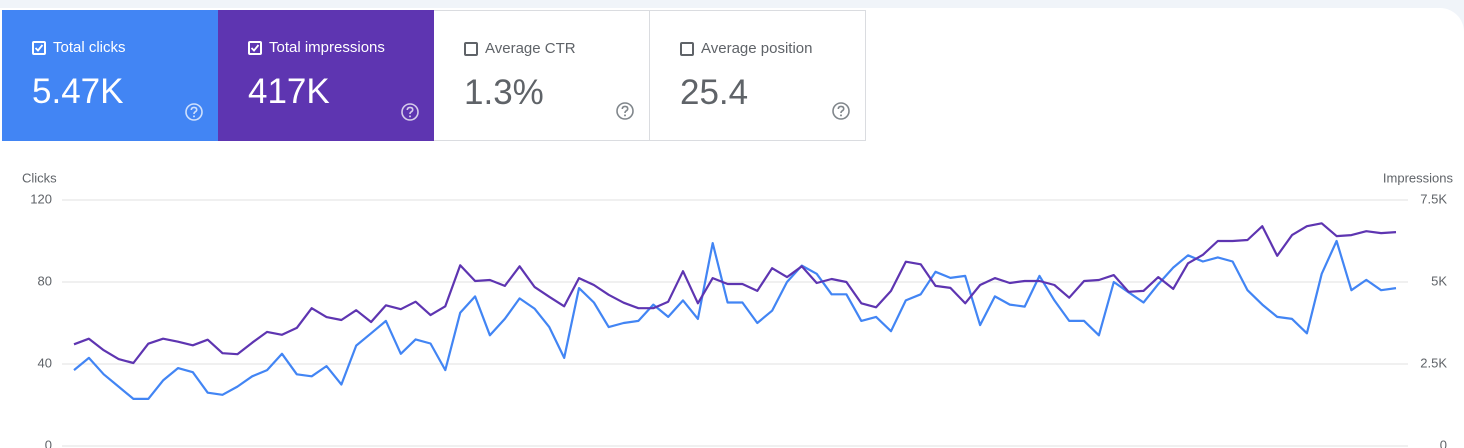 Image resolution: width=1464 pixels, height=448 pixels. What do you see at coordinates (45, 362) in the screenshot?
I see `y-tick-label: 40` at bounding box center [45, 362].